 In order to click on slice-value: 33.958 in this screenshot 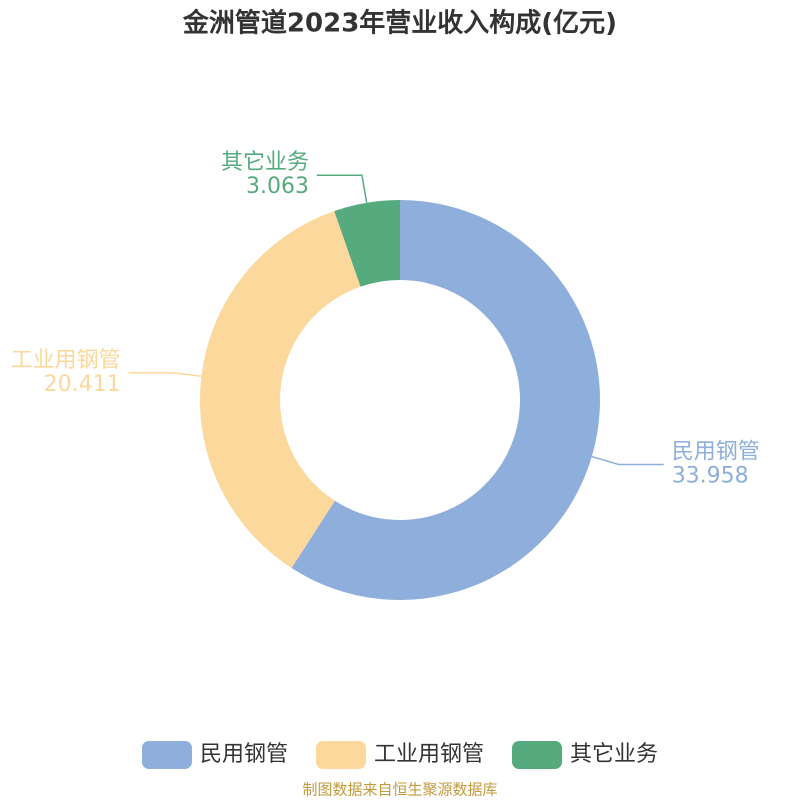, I will do `click(710, 475)`.